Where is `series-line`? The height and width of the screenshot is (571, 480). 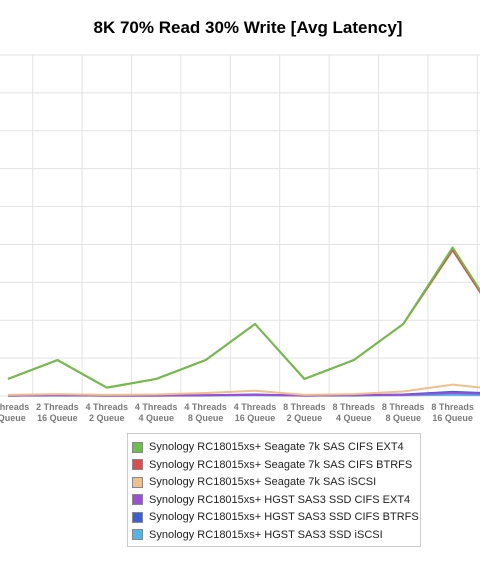 series-line is located at coordinates (243, 389).